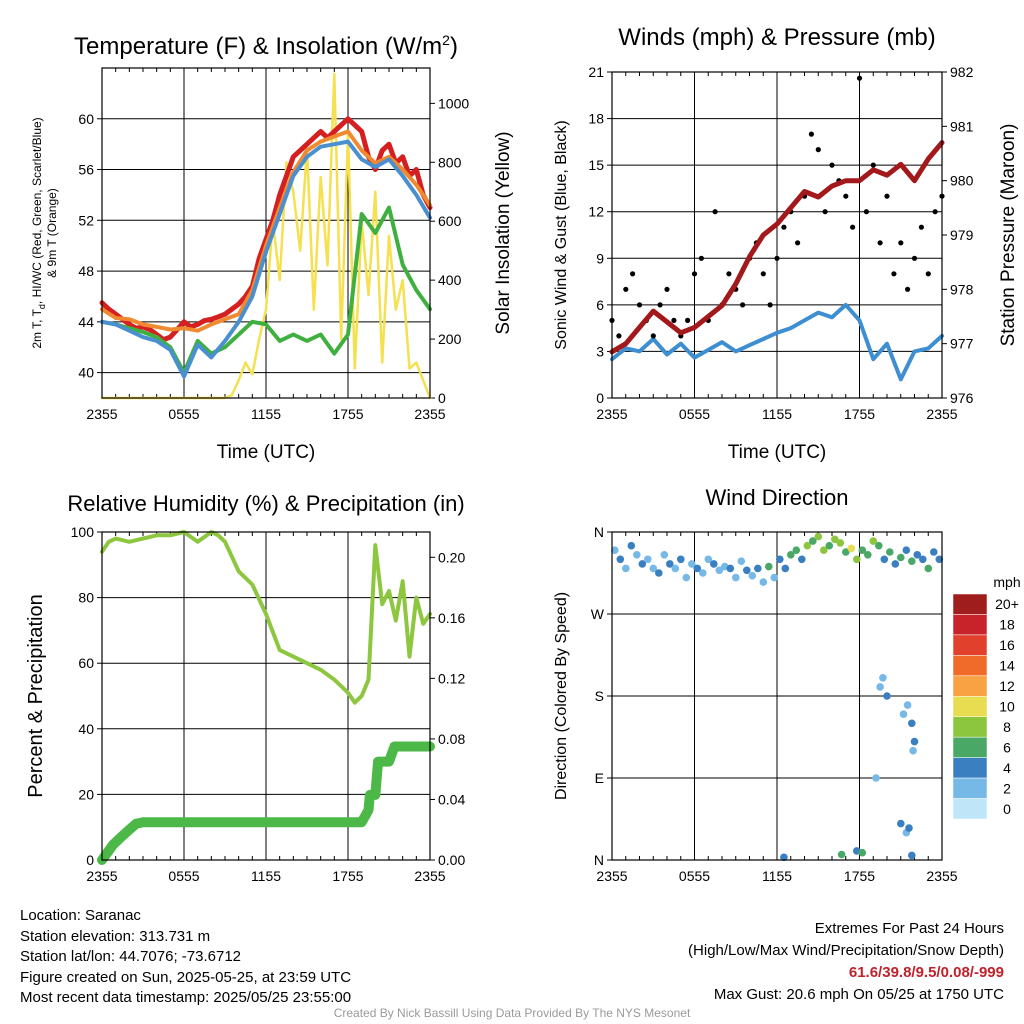 The width and height of the screenshot is (1024, 1024). I want to click on y-axis-label: Percent & Precipitation, so click(36, 695).